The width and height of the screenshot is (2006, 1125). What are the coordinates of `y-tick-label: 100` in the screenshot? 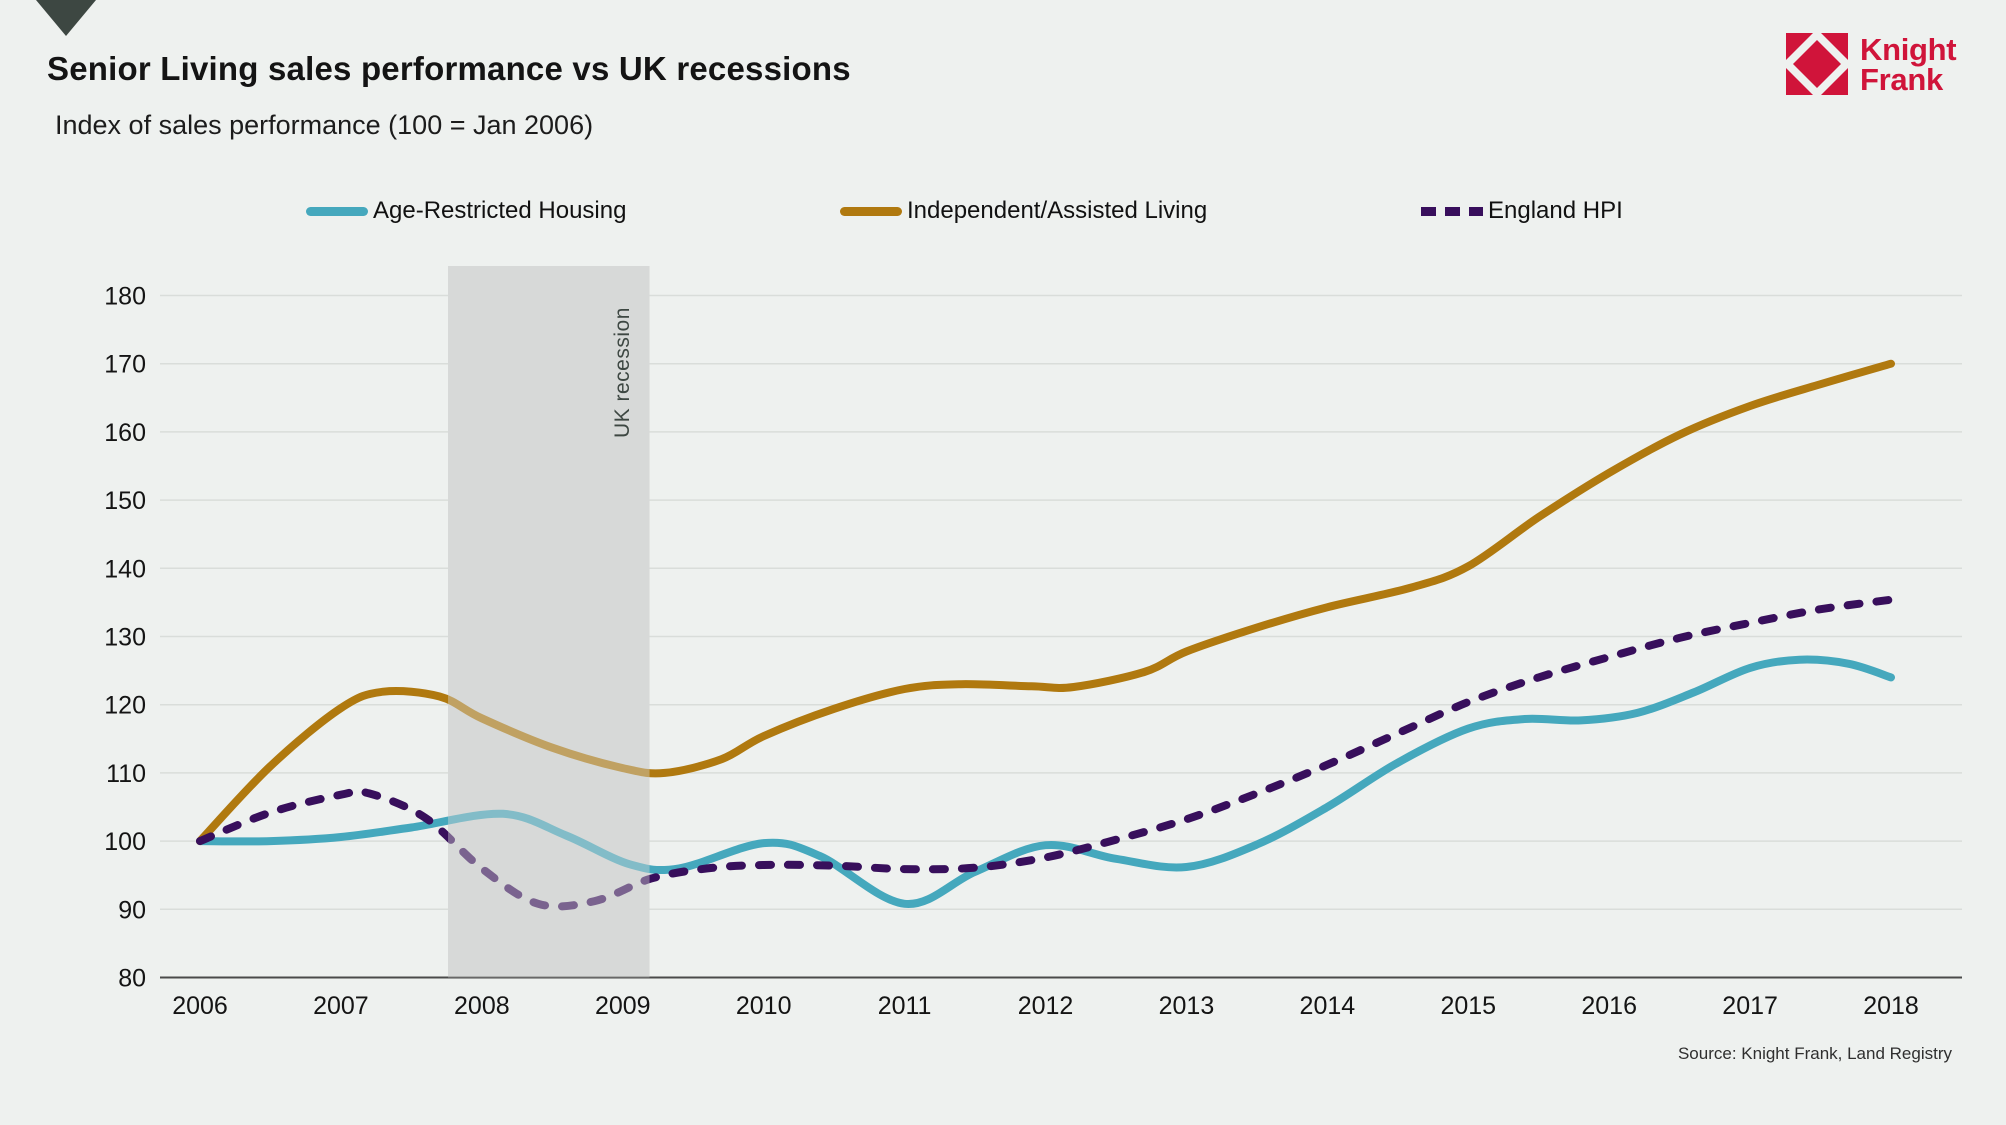 It's located at (125, 842).